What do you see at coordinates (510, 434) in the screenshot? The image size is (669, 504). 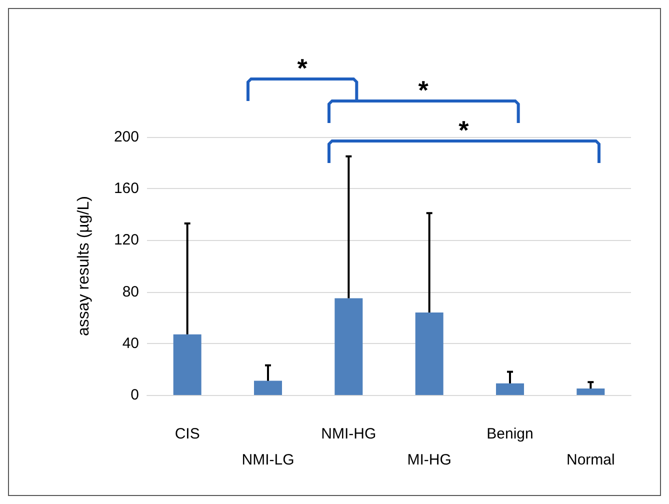 I see `x-tick-label: Benign` at bounding box center [510, 434].